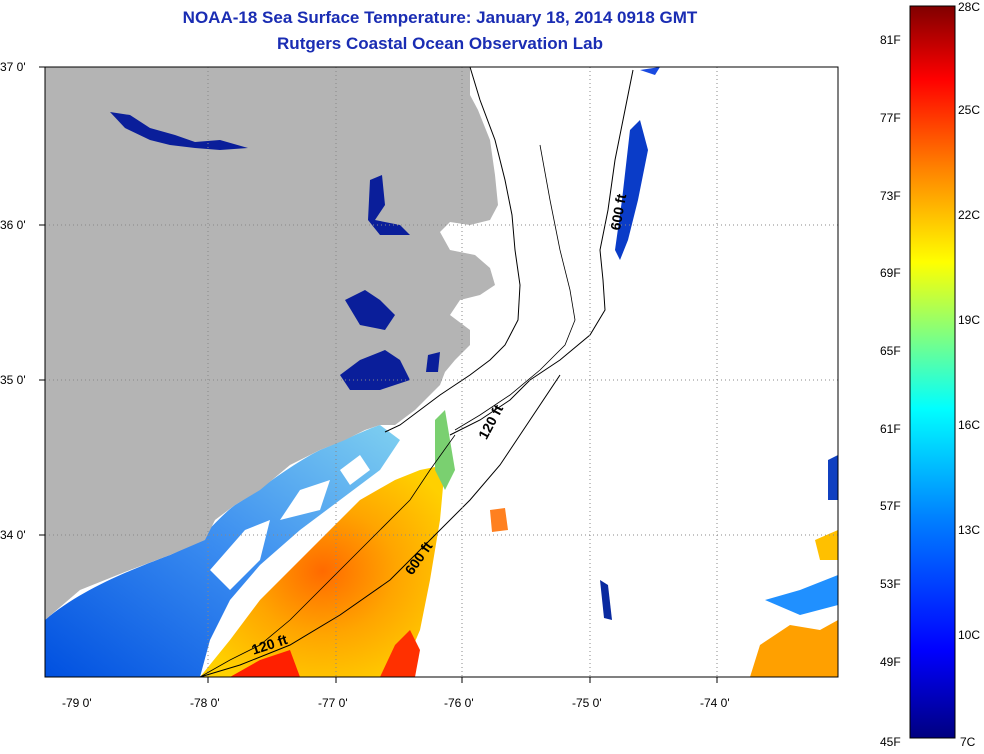 The width and height of the screenshot is (984, 754). Describe the element at coordinates (833, 477) in the screenshot. I see `sst-east-edge` at that location.